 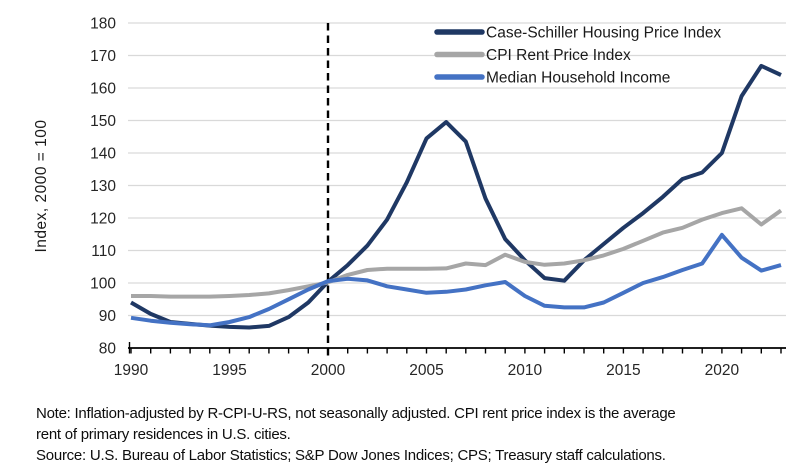 What do you see at coordinates (103, 121) in the screenshot?
I see `y-tick-label: 150` at bounding box center [103, 121].